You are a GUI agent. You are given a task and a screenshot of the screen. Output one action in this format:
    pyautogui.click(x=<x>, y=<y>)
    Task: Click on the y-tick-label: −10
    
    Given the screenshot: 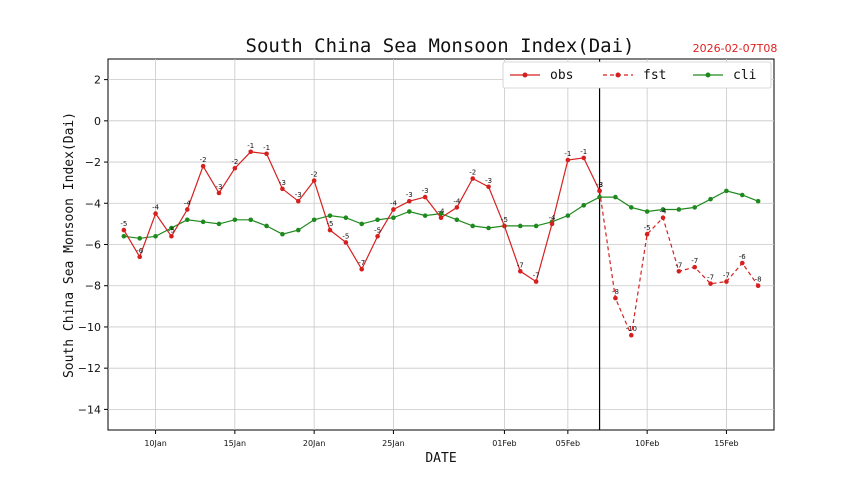 What is the action you would take?
    pyautogui.click(x=89, y=327)
    